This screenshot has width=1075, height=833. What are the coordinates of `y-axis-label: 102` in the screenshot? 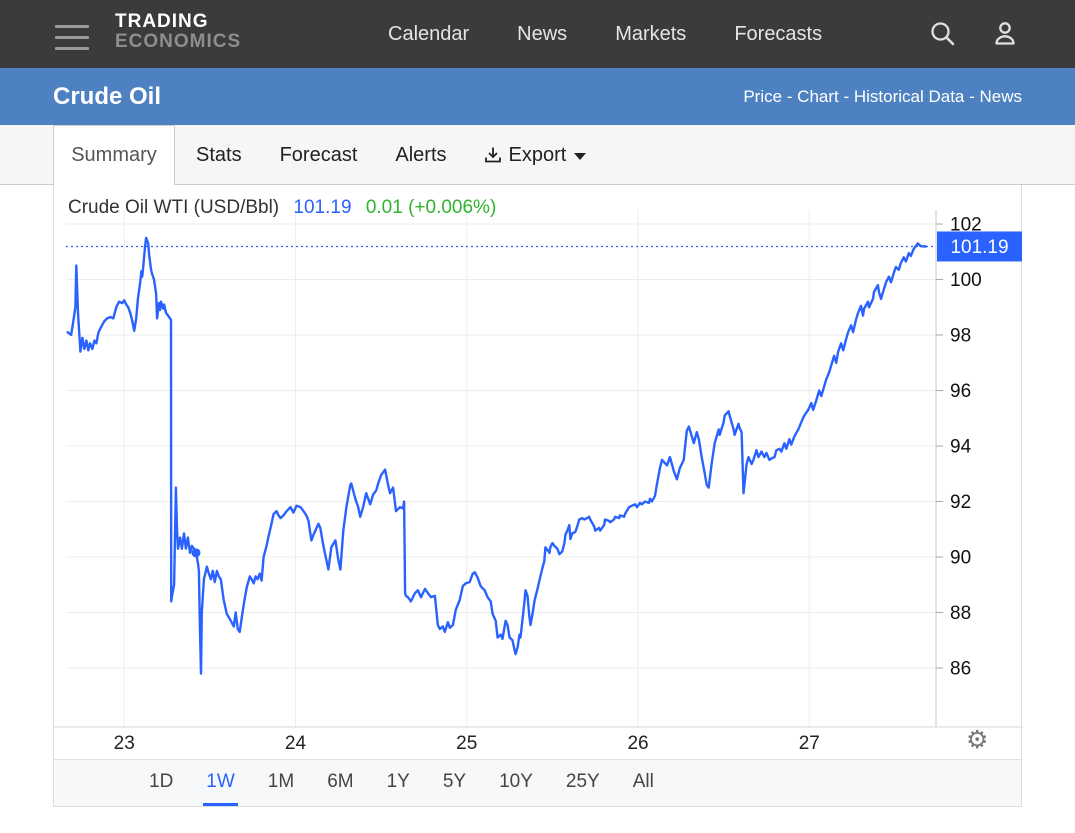 It's located at (966, 225).